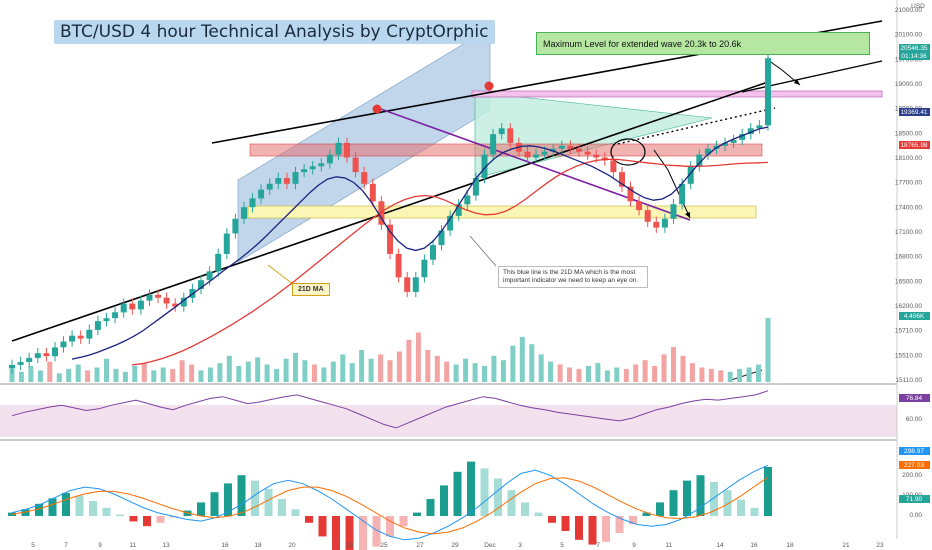  Describe the element at coordinates (720, 545) in the screenshot. I see `time-tick: 14` at that location.